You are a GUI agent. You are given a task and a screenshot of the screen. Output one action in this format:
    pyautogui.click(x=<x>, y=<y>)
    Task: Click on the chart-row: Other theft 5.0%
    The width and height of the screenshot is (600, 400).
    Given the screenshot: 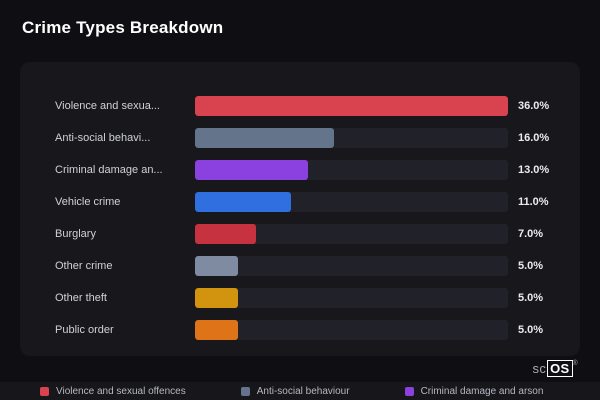 What is the action you would take?
    pyautogui.click(x=307, y=298)
    